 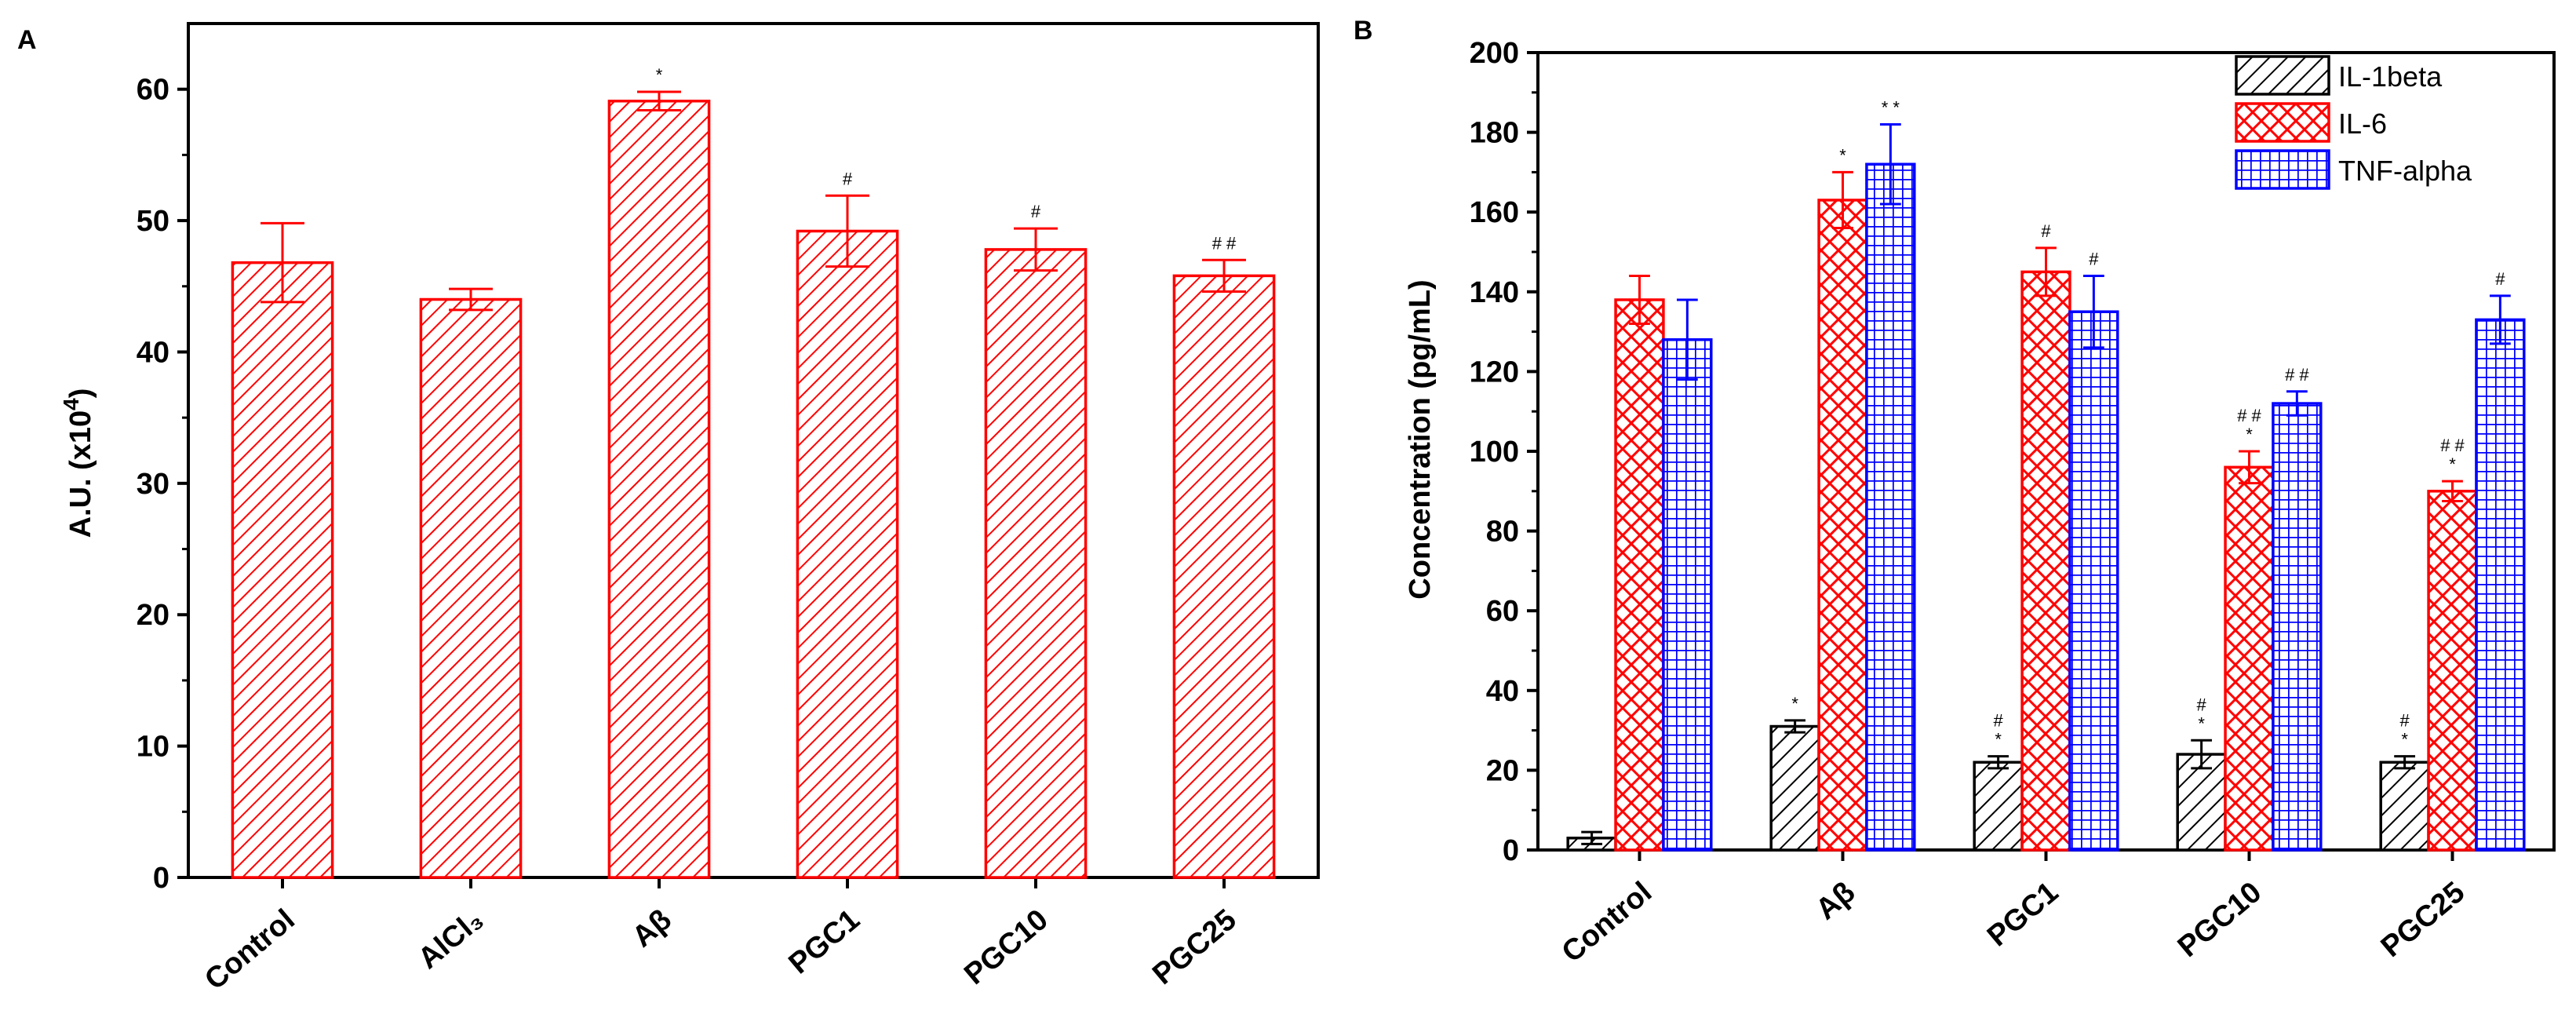 I want to click on panel-b-bar-tnf-alpha-control, so click(x=1687, y=595).